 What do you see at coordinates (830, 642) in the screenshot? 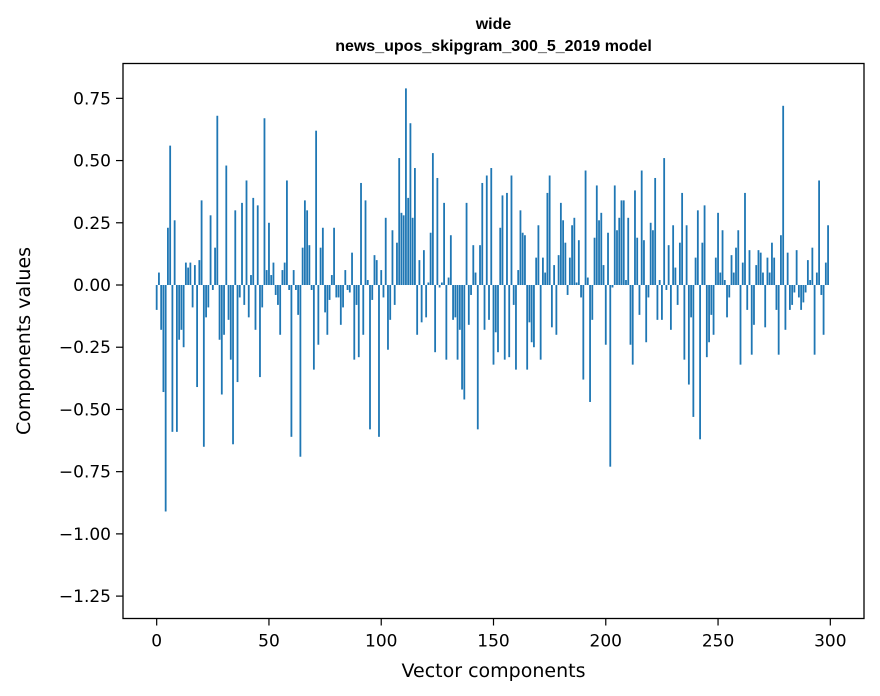
I see `x-tick-label: 300` at bounding box center [830, 642].